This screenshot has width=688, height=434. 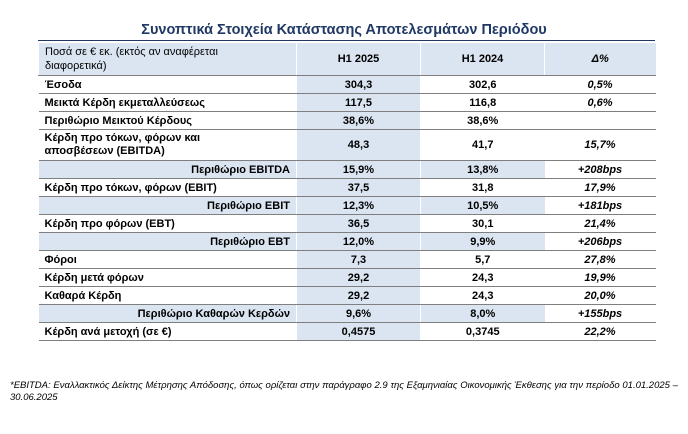 What do you see at coordinates (167, 84) in the screenshot?
I see `row-label: Έσοδα` at bounding box center [167, 84].